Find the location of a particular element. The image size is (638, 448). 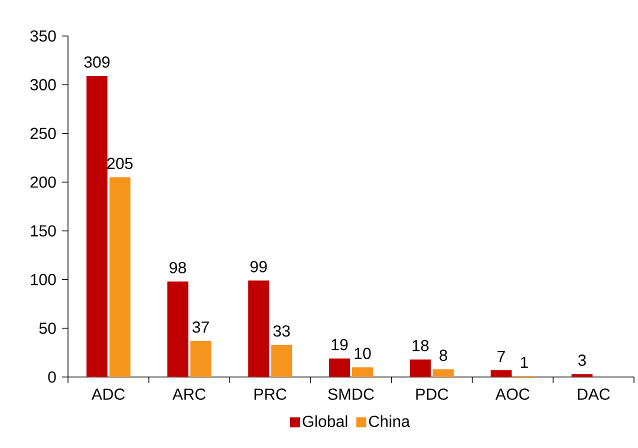

y-tick-label: 50 is located at coordinates (47, 328).